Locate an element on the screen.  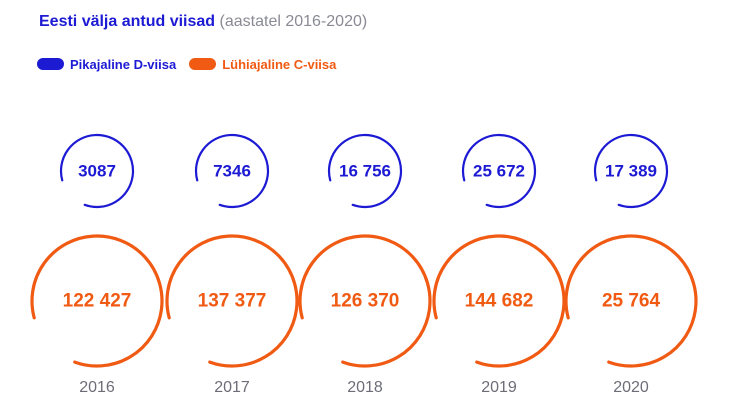
value-label-d-visa-2020: 17 389 is located at coordinates (631, 171).